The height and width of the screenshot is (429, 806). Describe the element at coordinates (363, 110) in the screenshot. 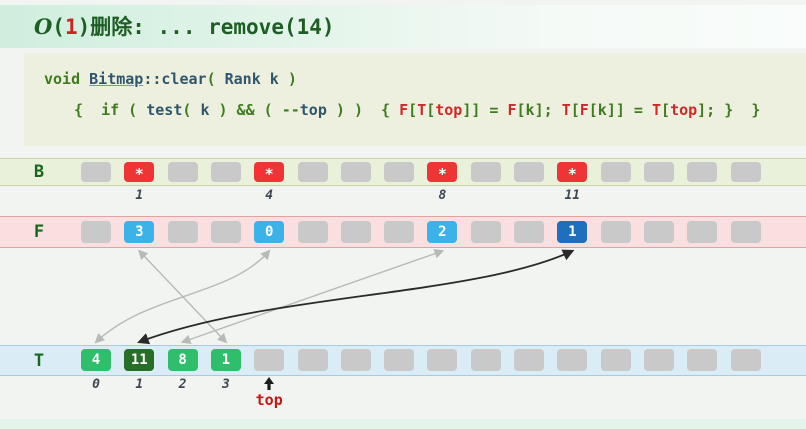

I see `text-token: ) ) {` at that location.